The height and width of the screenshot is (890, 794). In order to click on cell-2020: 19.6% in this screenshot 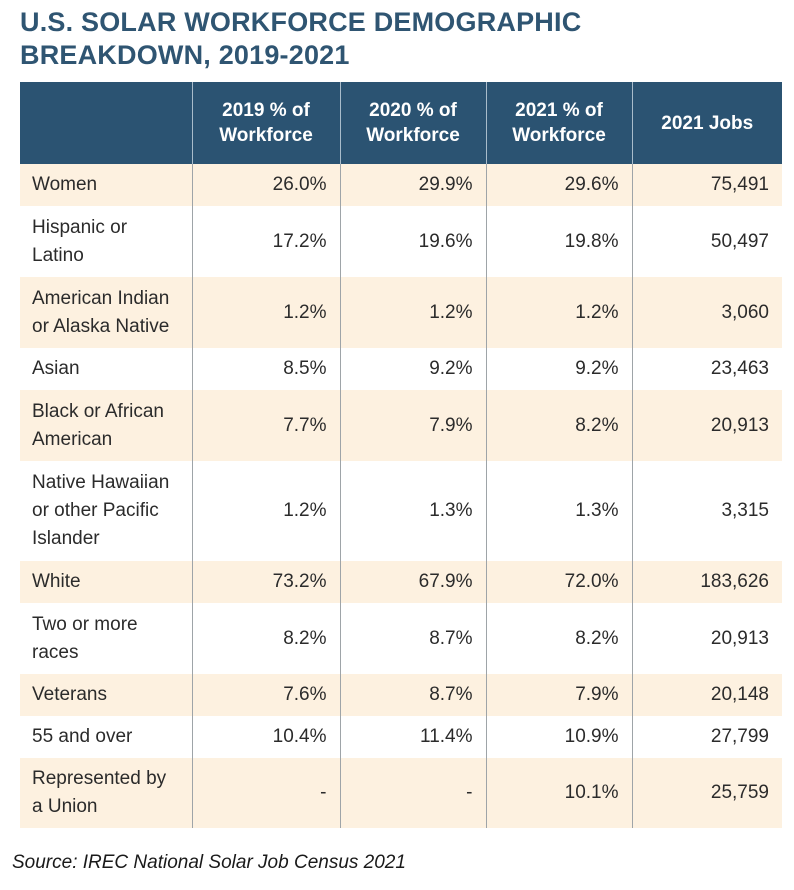, I will do `click(412, 241)`.